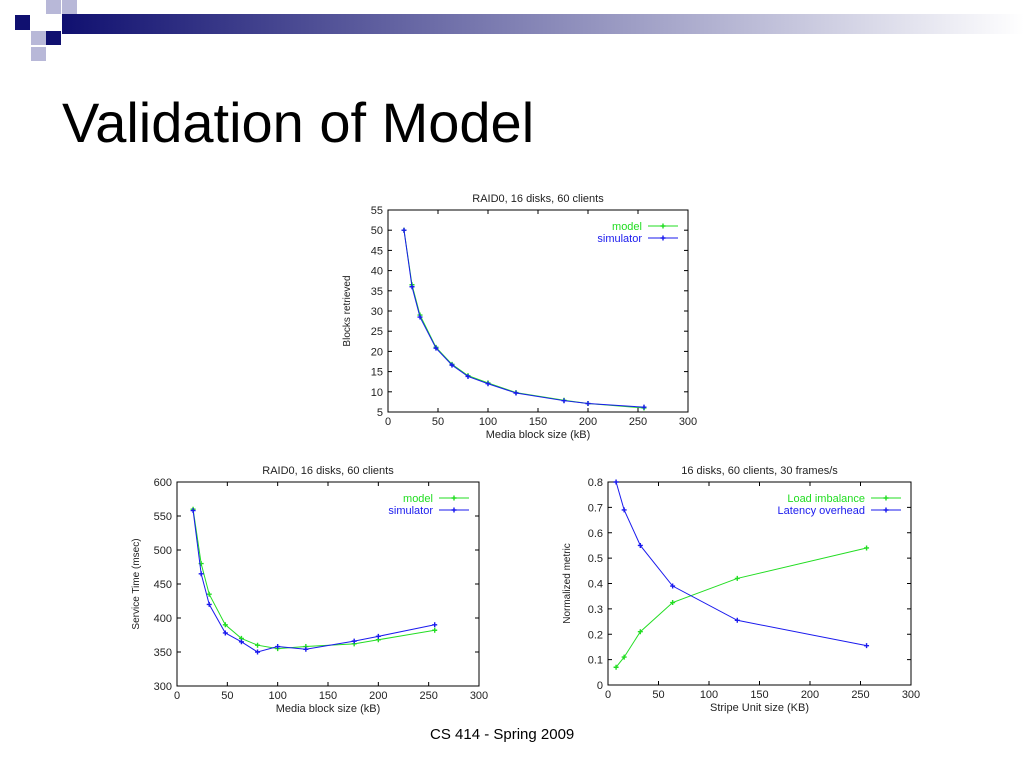 The height and width of the screenshot is (768, 1024). I want to click on y-axis-label: Normalized metric, so click(567, 583).